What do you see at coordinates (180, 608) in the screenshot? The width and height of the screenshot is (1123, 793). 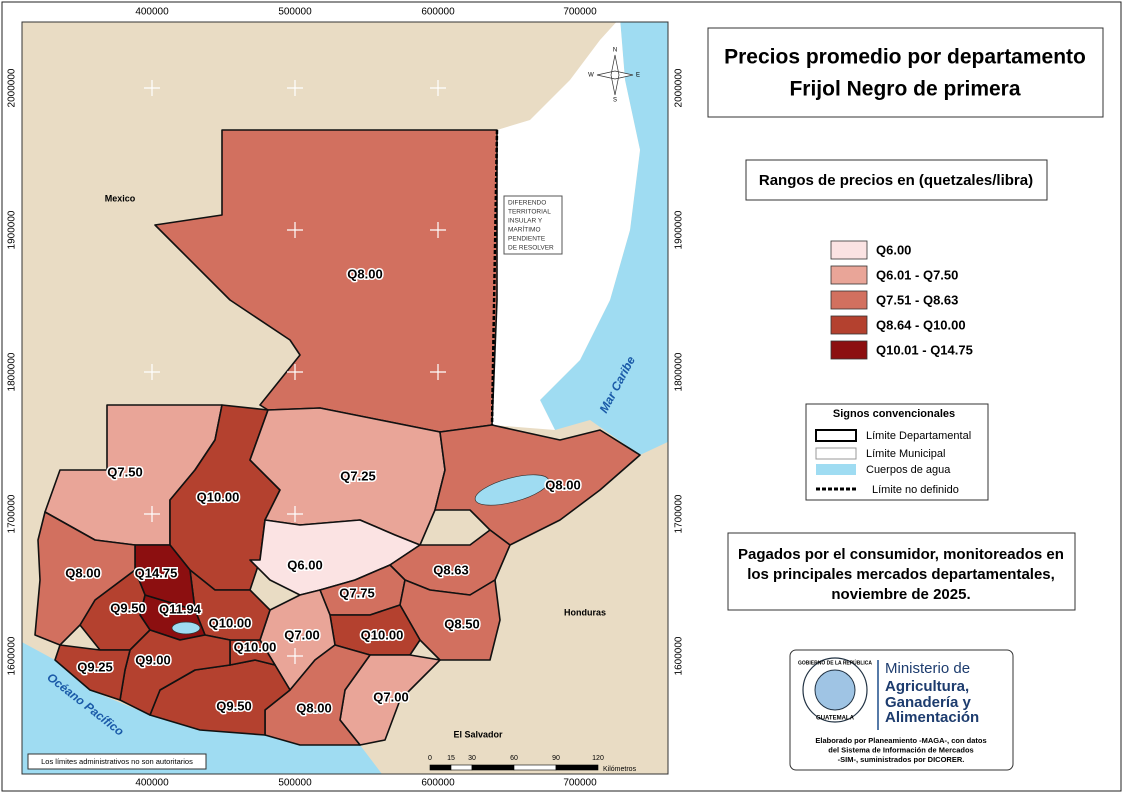 I see `department-label: Q11.94` at bounding box center [180, 608].